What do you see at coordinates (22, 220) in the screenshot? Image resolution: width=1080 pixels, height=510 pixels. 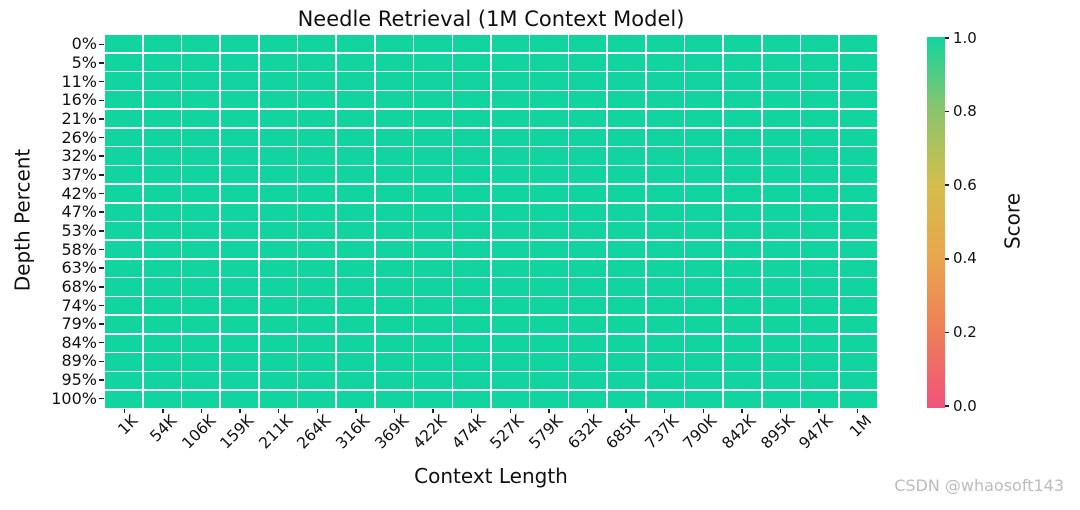 I see `y-axis-label: Depth Percent` at bounding box center [22, 220].